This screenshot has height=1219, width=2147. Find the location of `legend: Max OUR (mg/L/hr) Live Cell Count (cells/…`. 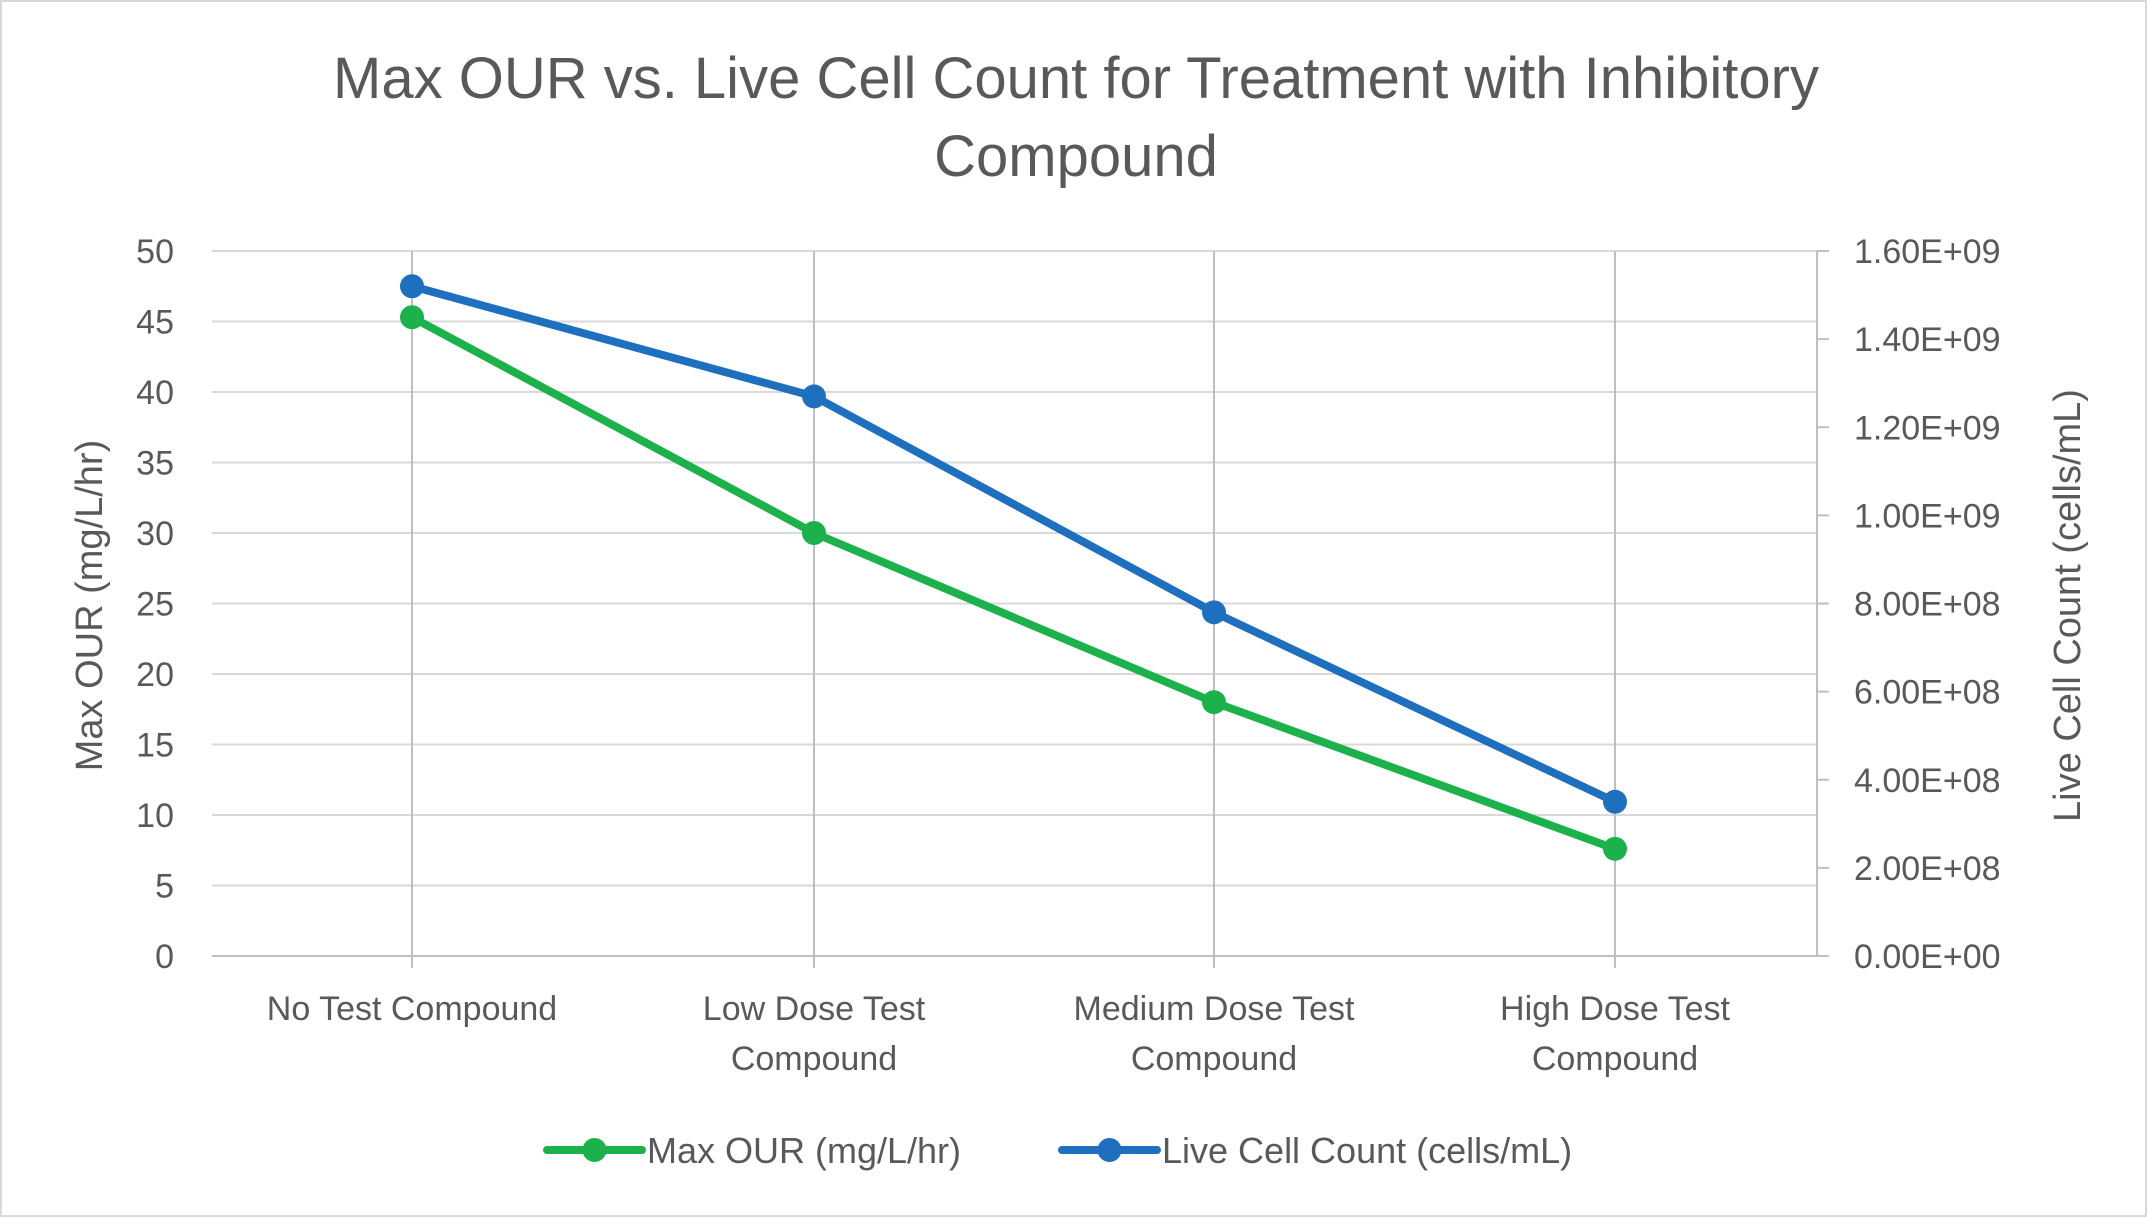

legend: Max OUR (mg/L/hr) Live Cell Count (cells/… is located at coordinates (1057, 1150).